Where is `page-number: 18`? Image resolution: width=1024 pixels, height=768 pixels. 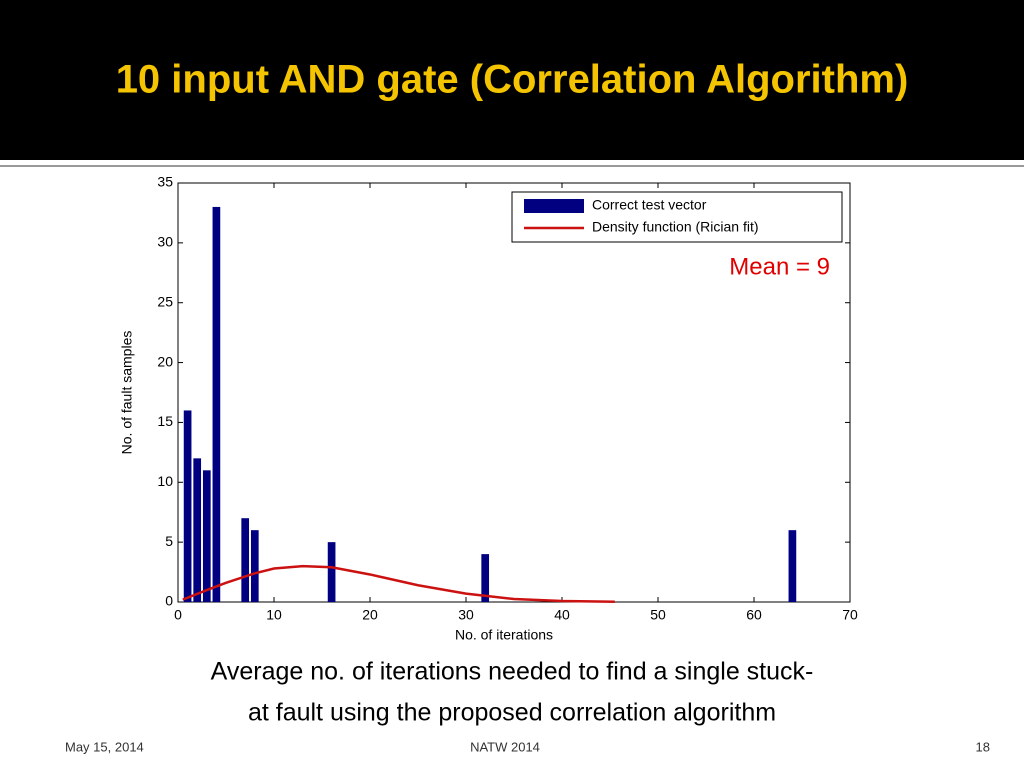
page-number: 18 is located at coordinates (983, 746).